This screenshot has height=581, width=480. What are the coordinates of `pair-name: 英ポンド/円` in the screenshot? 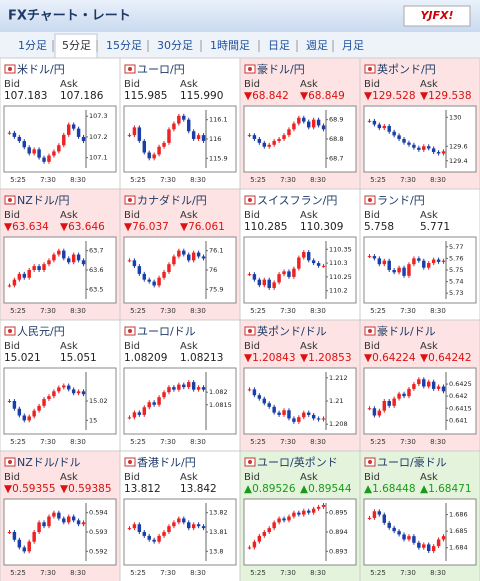 It's located at (406, 69).